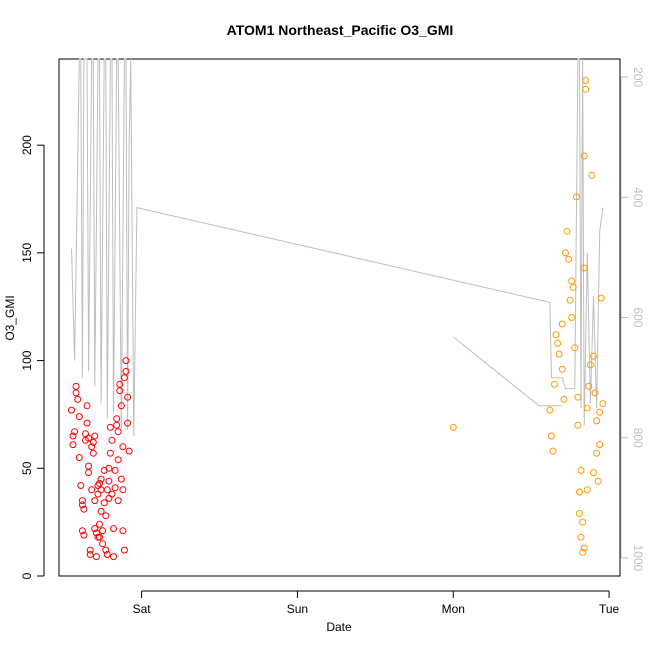 This screenshot has width=650, height=650. Describe the element at coordinates (27, 468) in the screenshot. I see `y-tick-label: 50` at that location.